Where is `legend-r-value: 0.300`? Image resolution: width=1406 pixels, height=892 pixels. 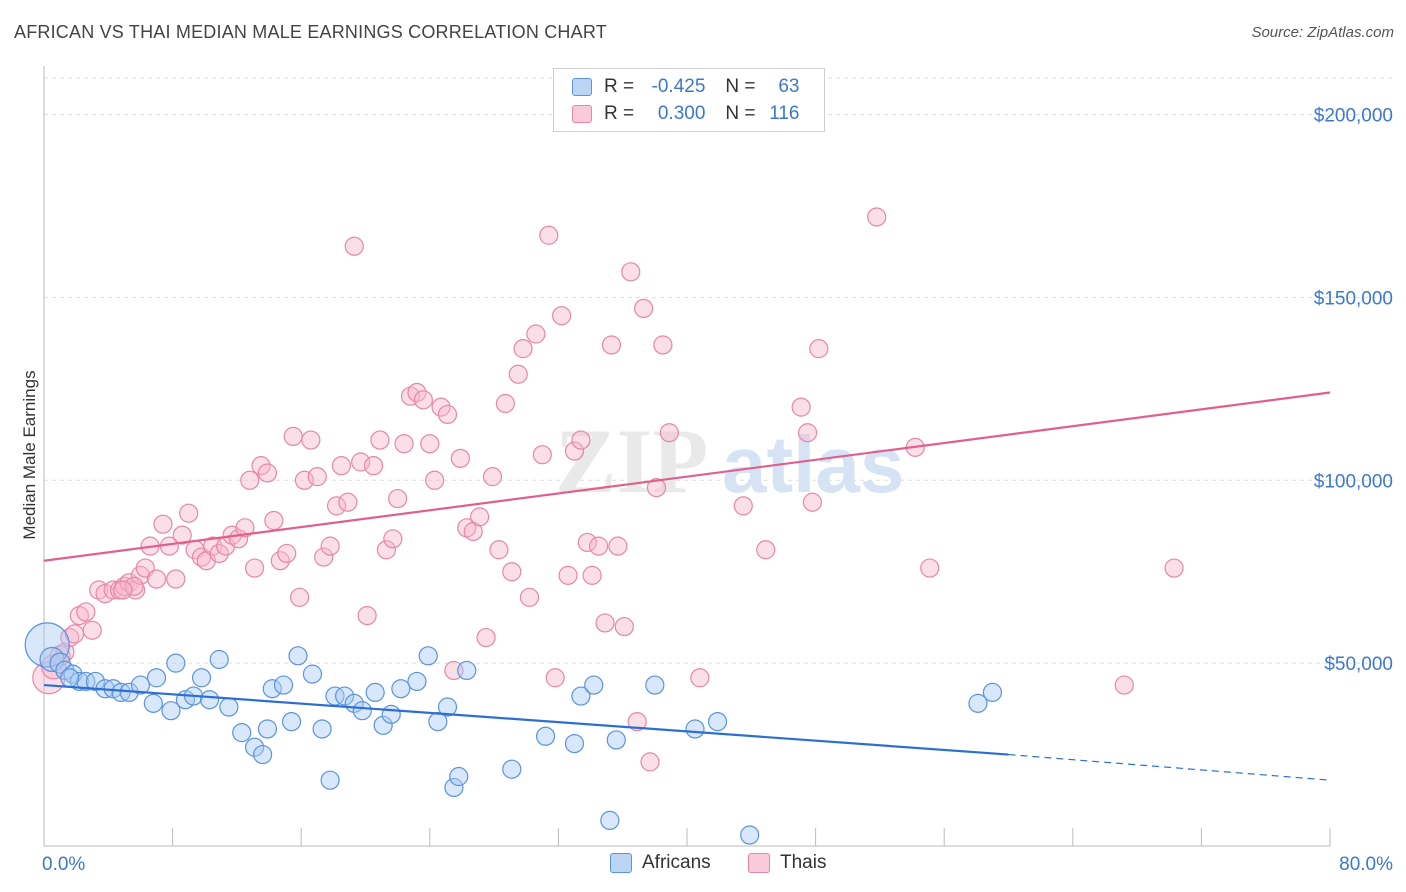 legend-r-value: 0.300 is located at coordinates (681, 113).